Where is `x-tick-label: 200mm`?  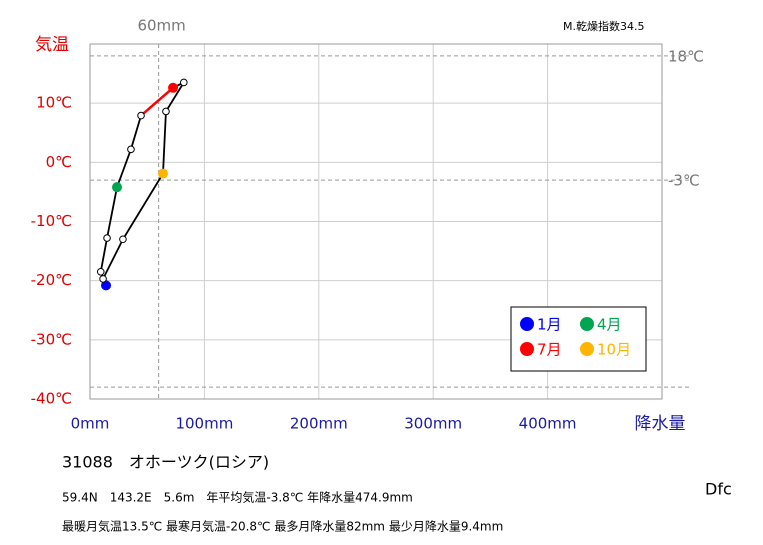 x-tick-label: 200mm is located at coordinates (319, 424).